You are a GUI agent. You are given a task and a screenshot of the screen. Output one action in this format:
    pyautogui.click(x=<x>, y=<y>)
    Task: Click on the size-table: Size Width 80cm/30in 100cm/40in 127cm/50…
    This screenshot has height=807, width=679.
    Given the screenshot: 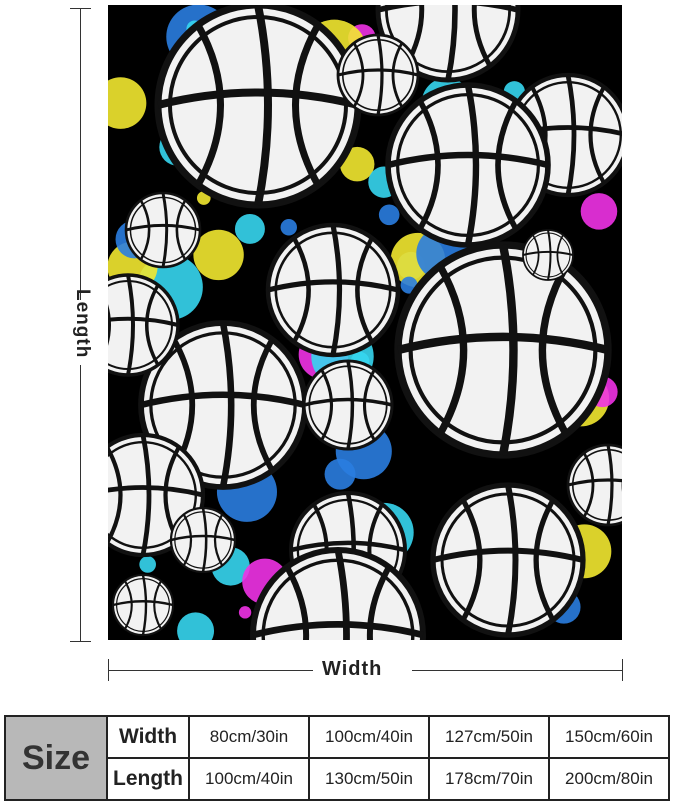 What is the action you would take?
    pyautogui.click(x=337, y=758)
    